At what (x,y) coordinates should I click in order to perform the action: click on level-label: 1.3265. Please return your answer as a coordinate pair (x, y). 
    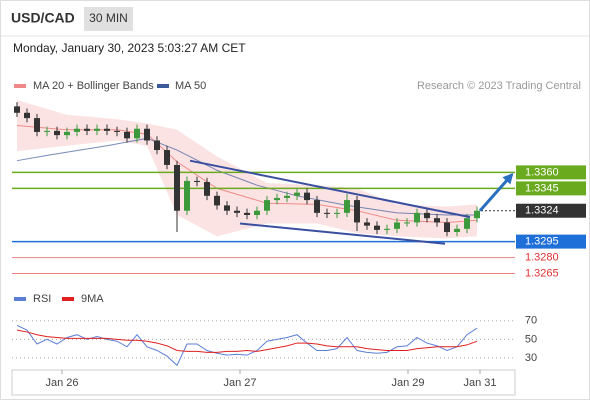
    Looking at the image, I should click on (542, 273).